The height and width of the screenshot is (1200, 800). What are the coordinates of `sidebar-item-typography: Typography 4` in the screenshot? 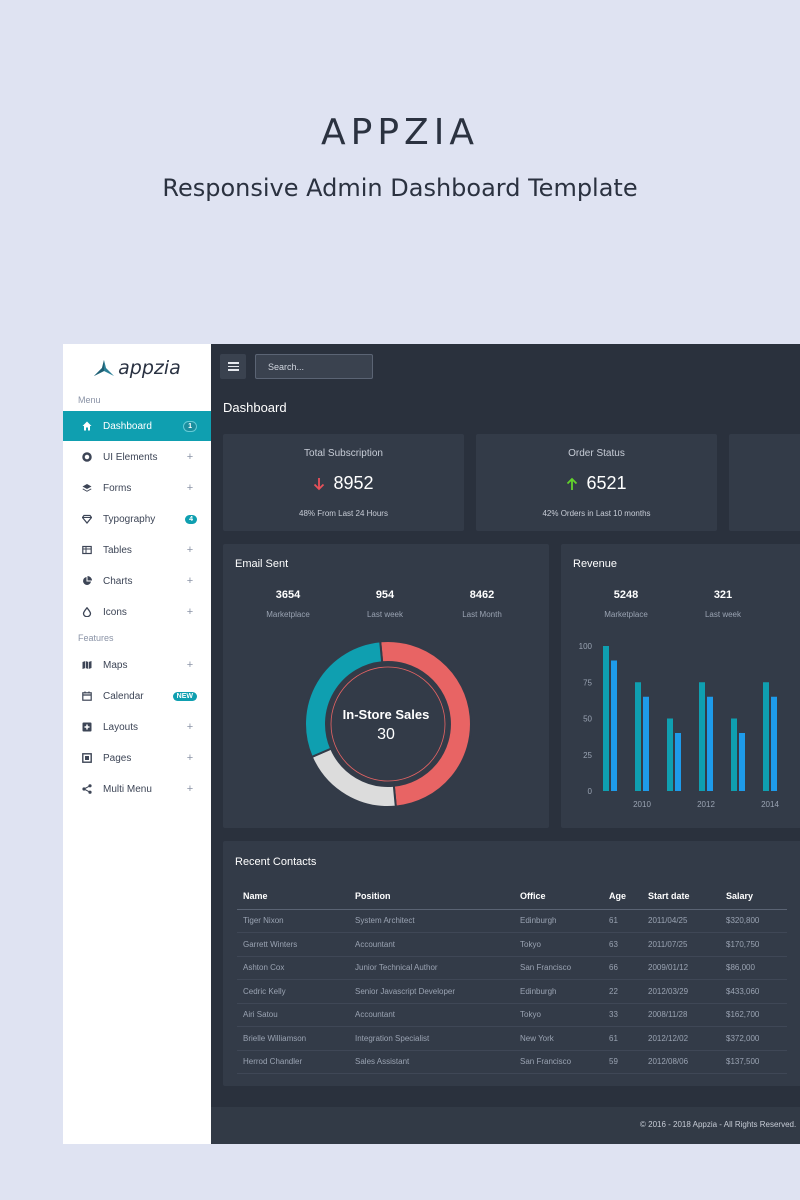 It's located at (137, 519).